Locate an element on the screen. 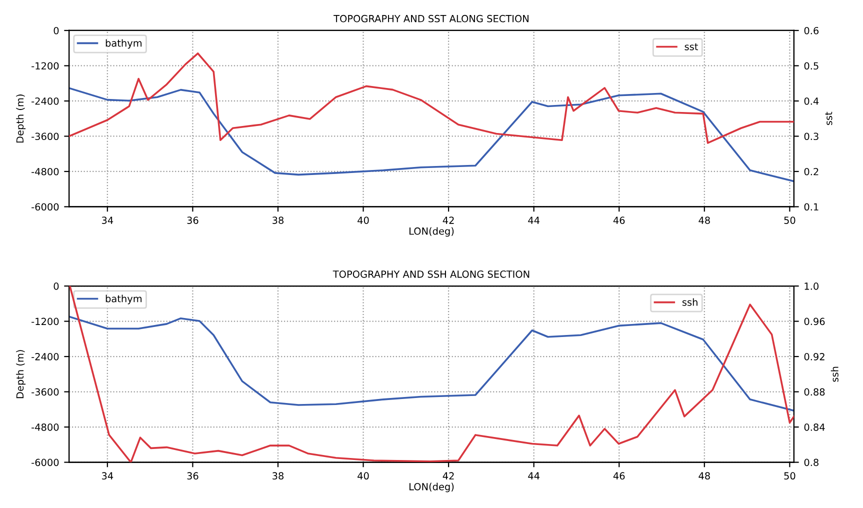 Image resolution: width=863 pixels, height=508 pixels. y2-tick-label: 0.6 is located at coordinates (811, 30).